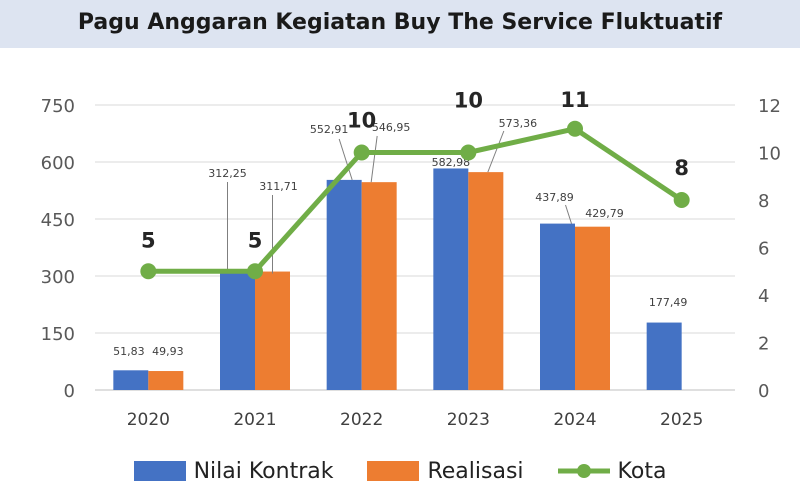  Describe the element at coordinates (769, 154) in the screenshot. I see `y-right-tick-label: 10` at that location.